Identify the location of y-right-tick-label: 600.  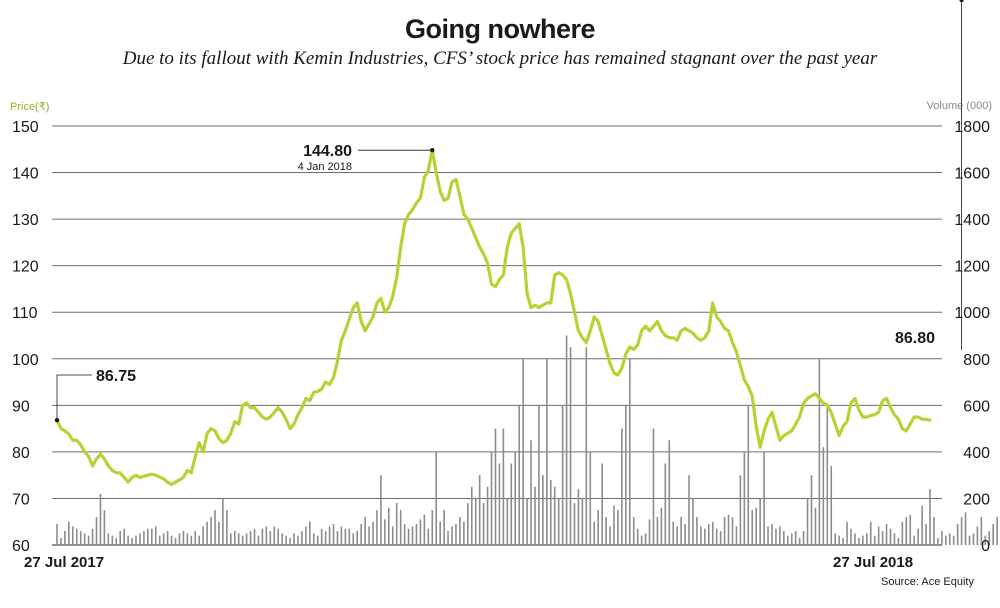
(976, 406).